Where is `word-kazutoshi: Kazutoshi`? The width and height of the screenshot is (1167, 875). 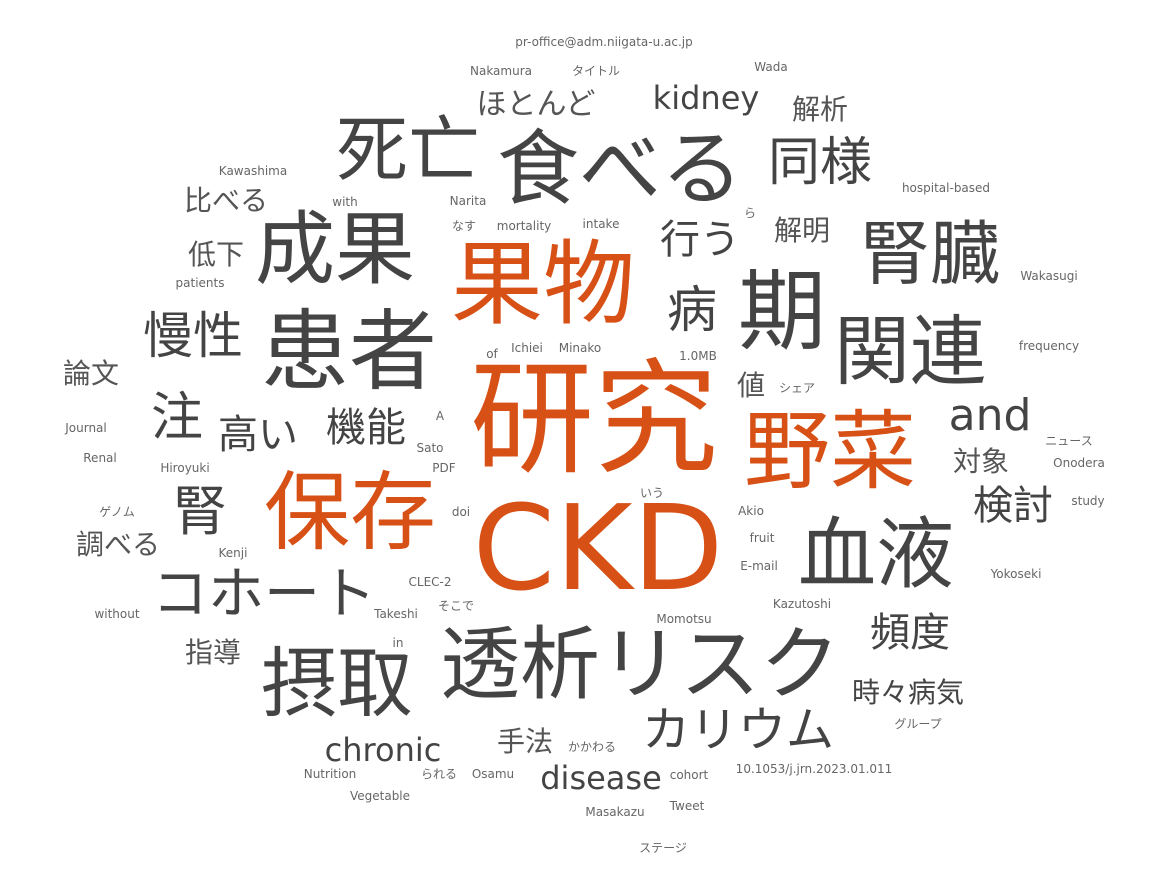 word-kazutoshi: Kazutoshi is located at coordinates (802, 604).